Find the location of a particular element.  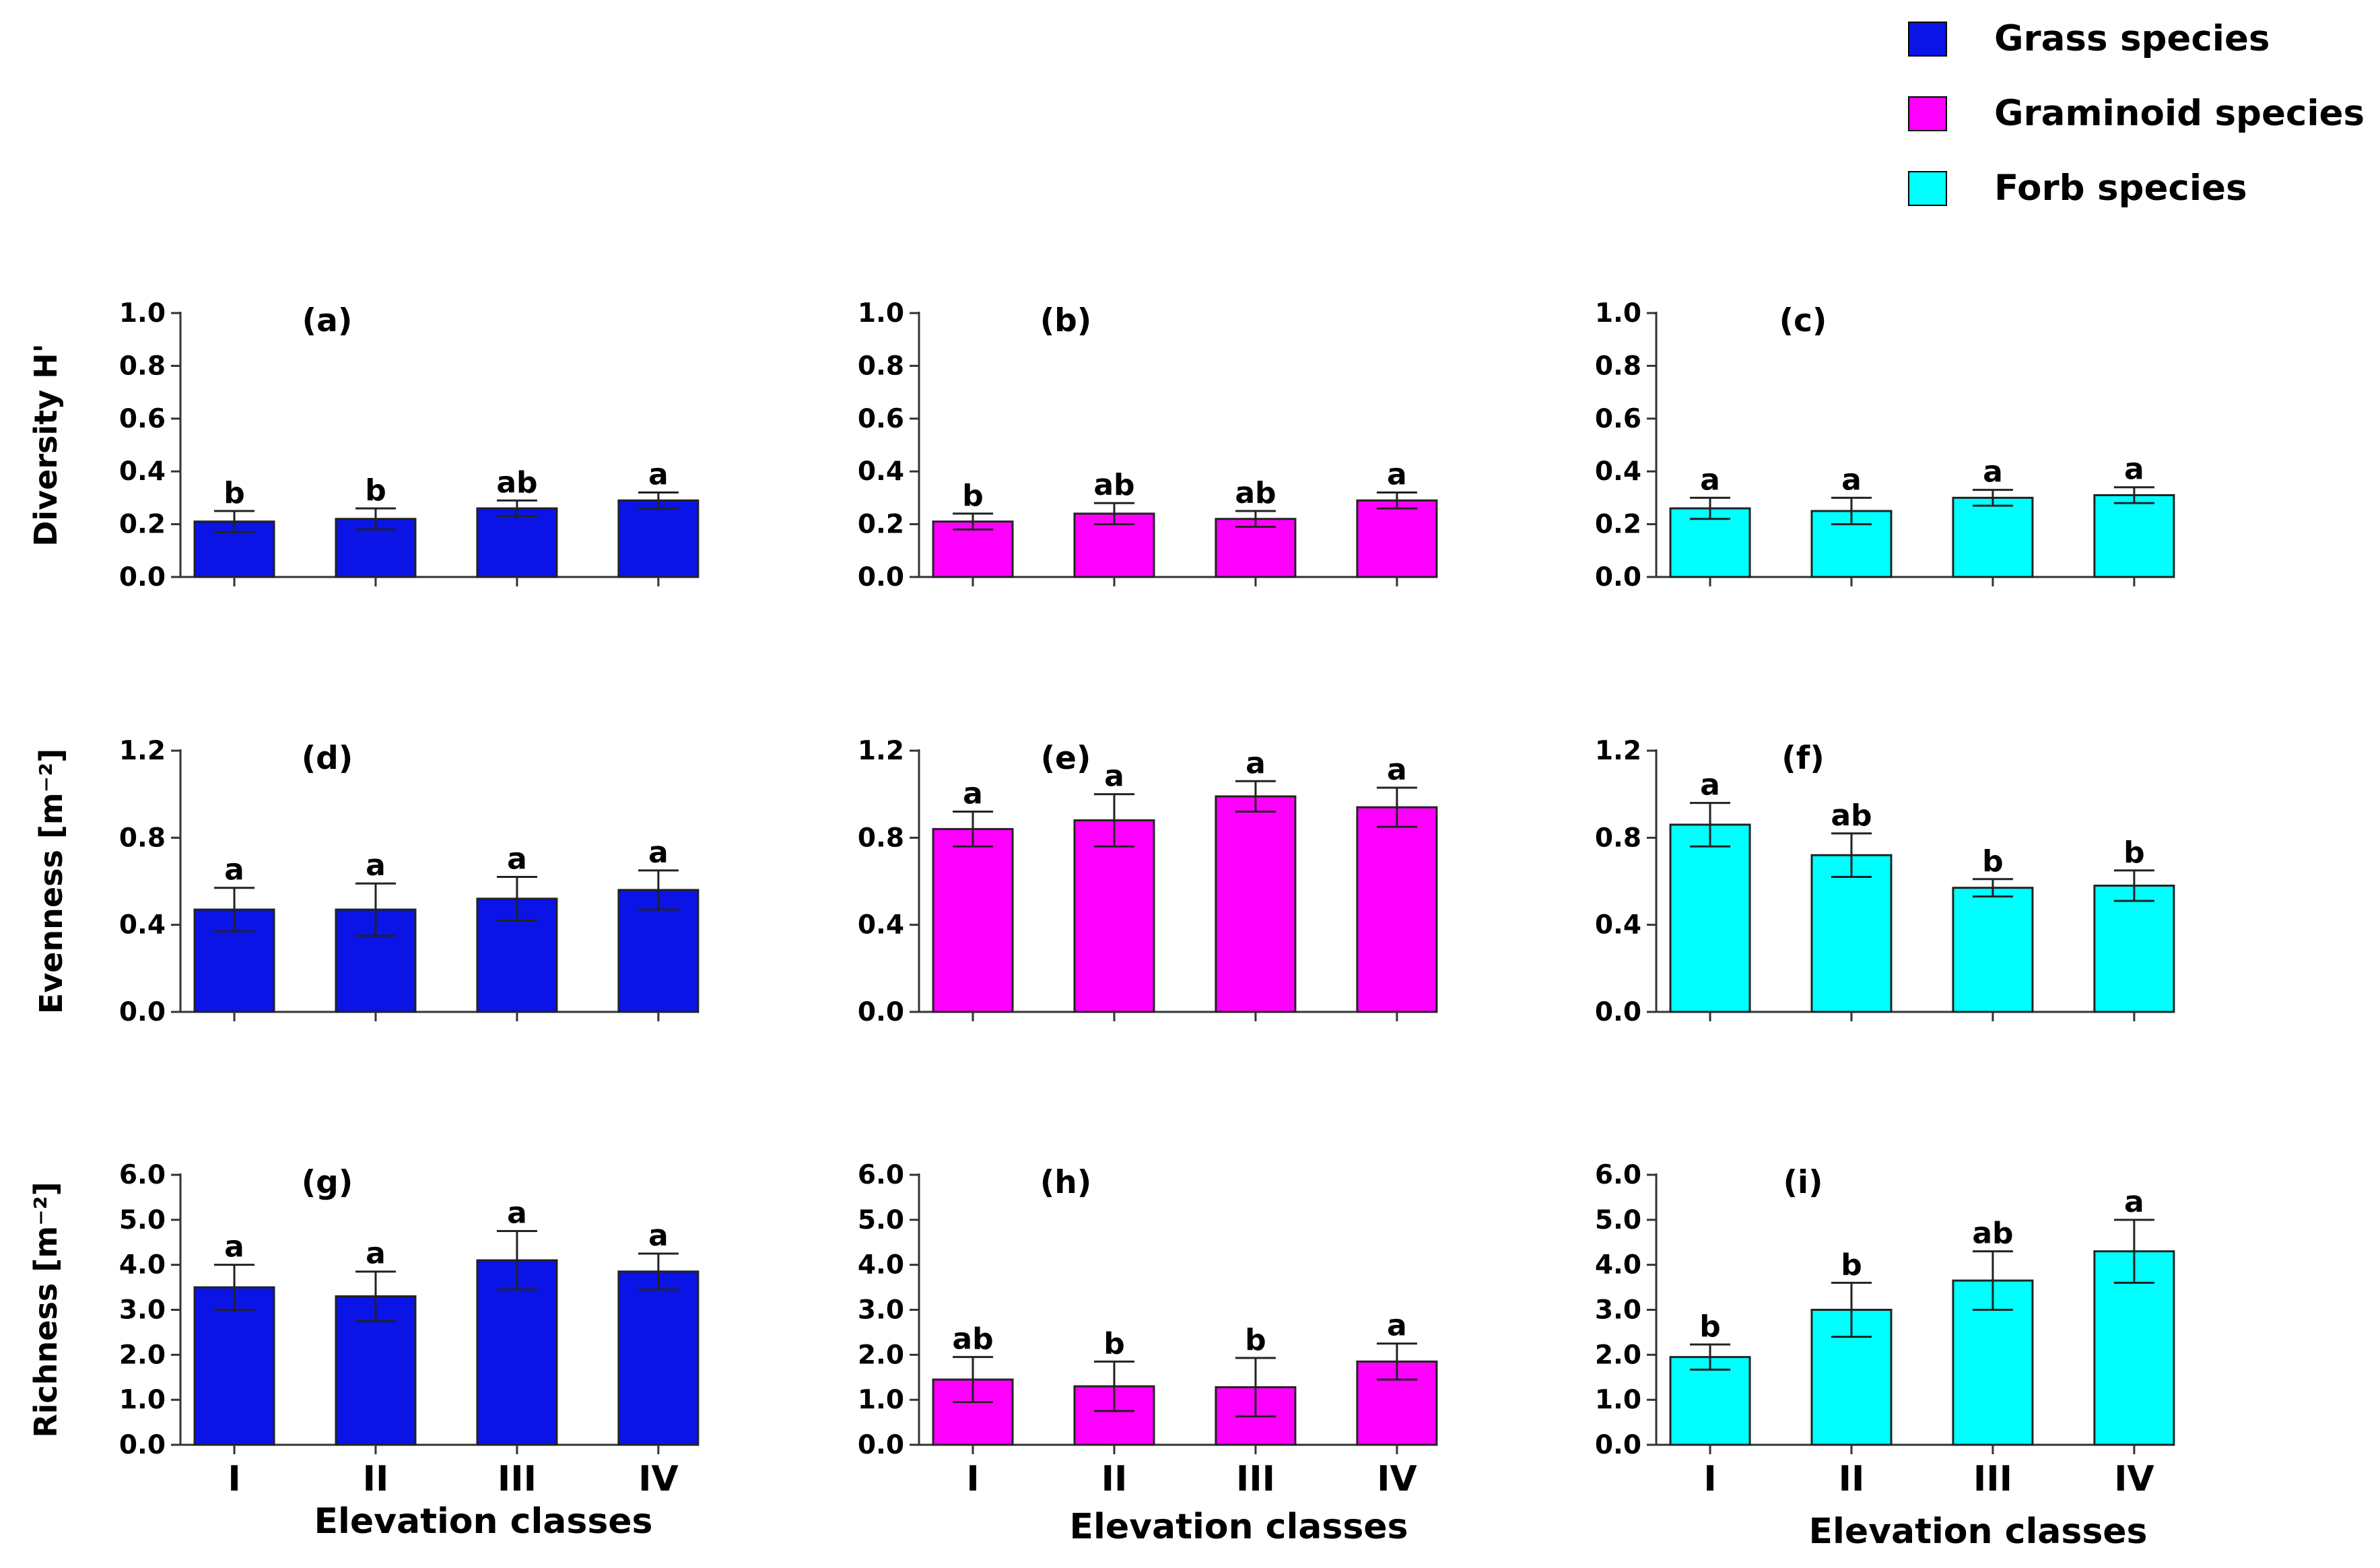

y-axis-label: Diversity H' is located at coordinates (46, 445).